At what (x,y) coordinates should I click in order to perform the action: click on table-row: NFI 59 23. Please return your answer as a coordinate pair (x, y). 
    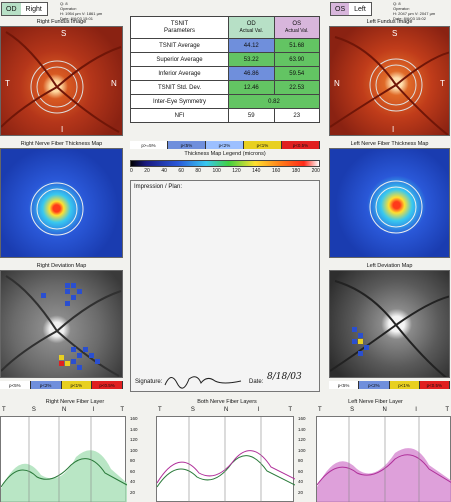
    Looking at the image, I should click on (225, 115).